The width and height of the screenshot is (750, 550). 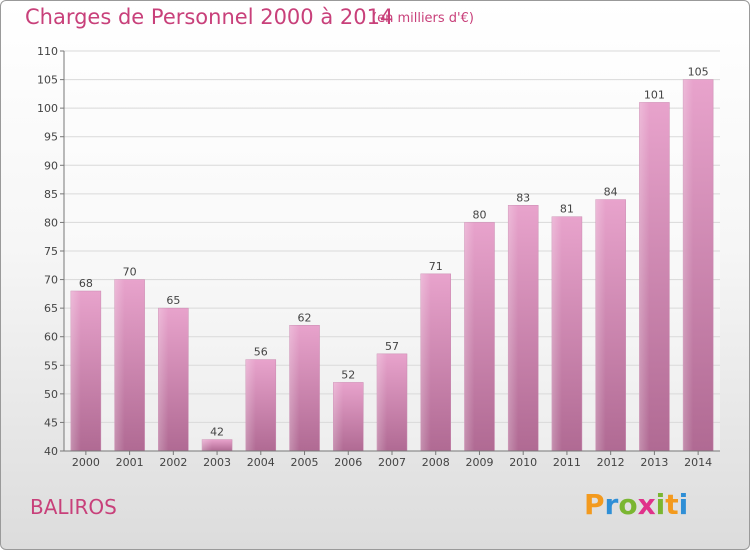 I want to click on y-tick-label: 45, so click(x=51, y=422).